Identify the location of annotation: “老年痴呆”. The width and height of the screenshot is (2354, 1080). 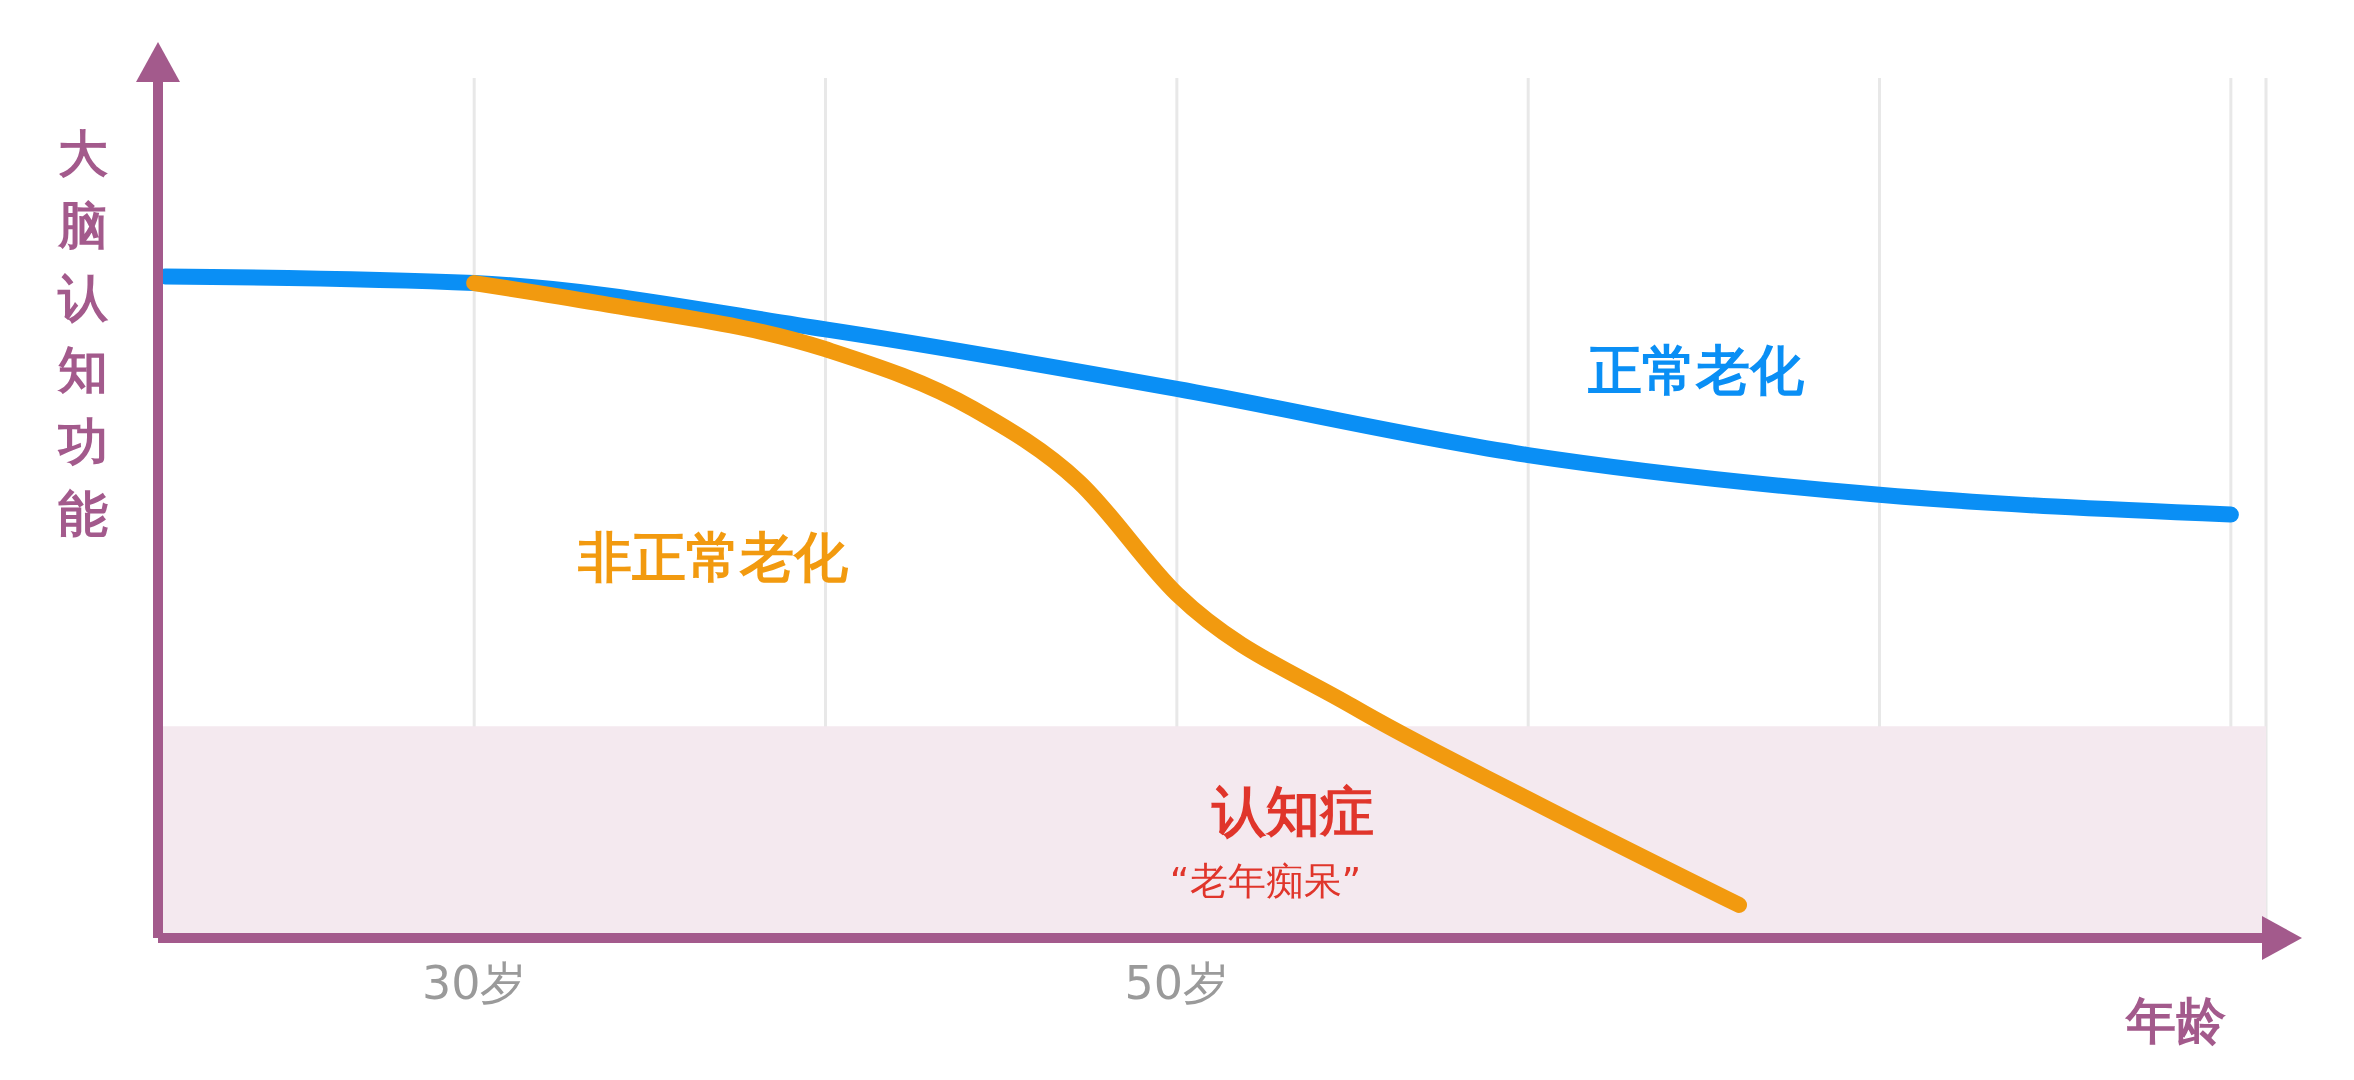
(1265, 882).